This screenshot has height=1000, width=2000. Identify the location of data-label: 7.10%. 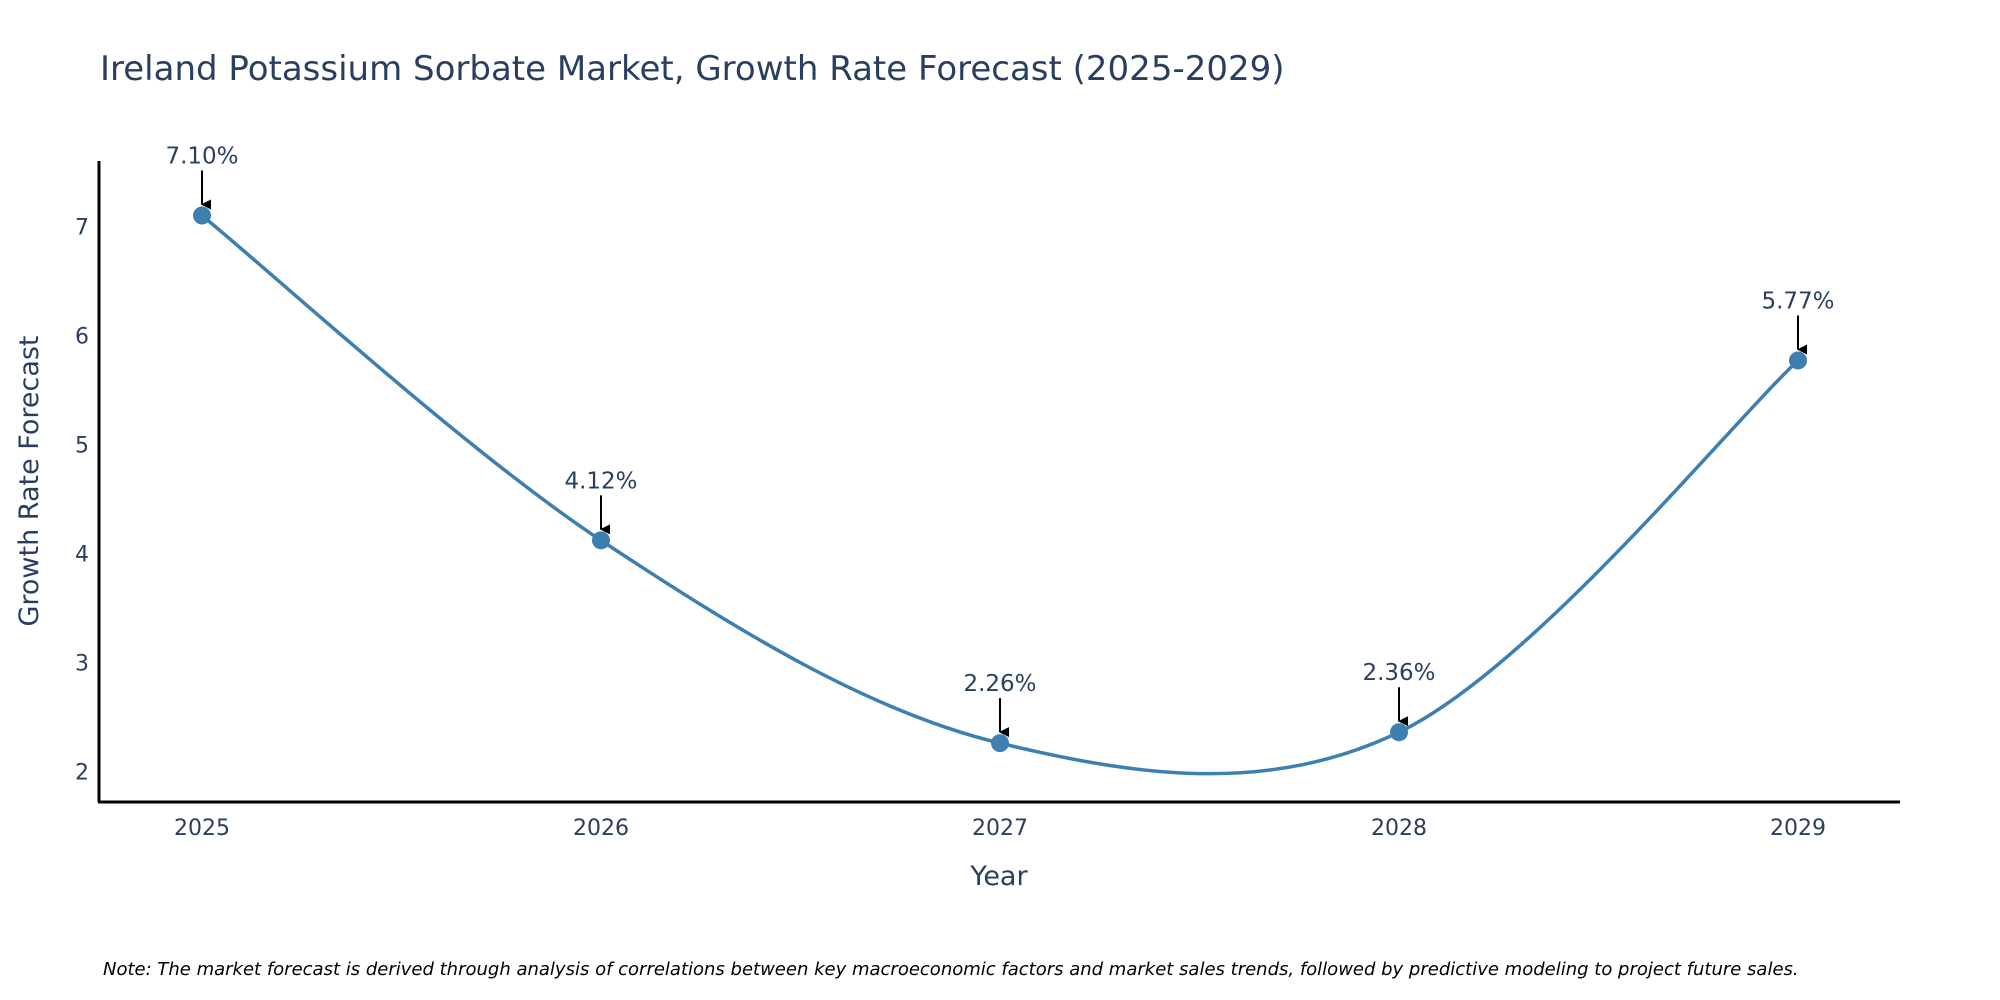
(201, 157).